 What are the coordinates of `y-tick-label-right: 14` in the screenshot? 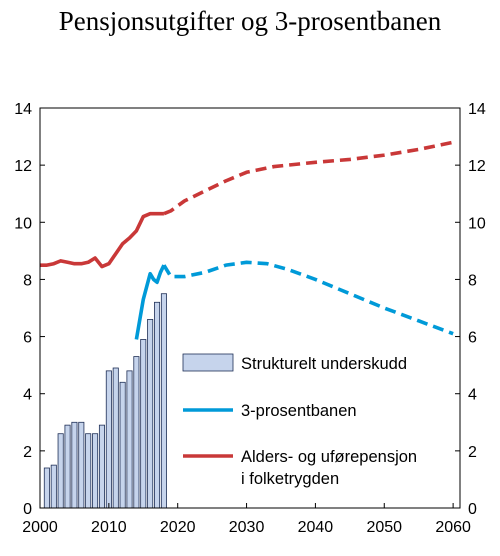 It's located at (477, 109).